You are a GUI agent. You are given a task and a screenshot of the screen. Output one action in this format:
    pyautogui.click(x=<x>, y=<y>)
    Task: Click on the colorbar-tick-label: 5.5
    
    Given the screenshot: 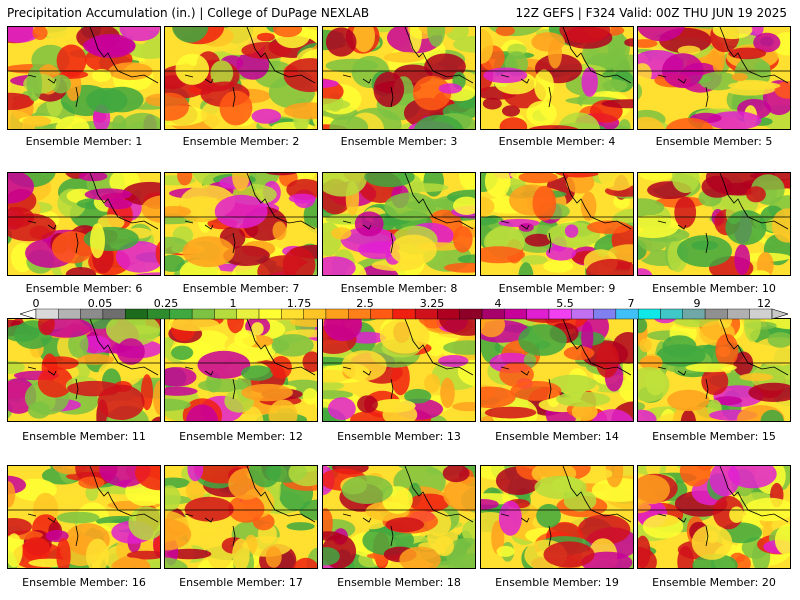 What is the action you would take?
    pyautogui.click(x=565, y=303)
    